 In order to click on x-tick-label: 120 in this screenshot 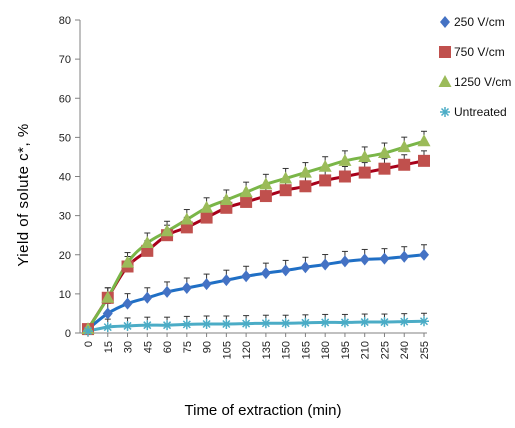, I will do `click(247, 350)`.